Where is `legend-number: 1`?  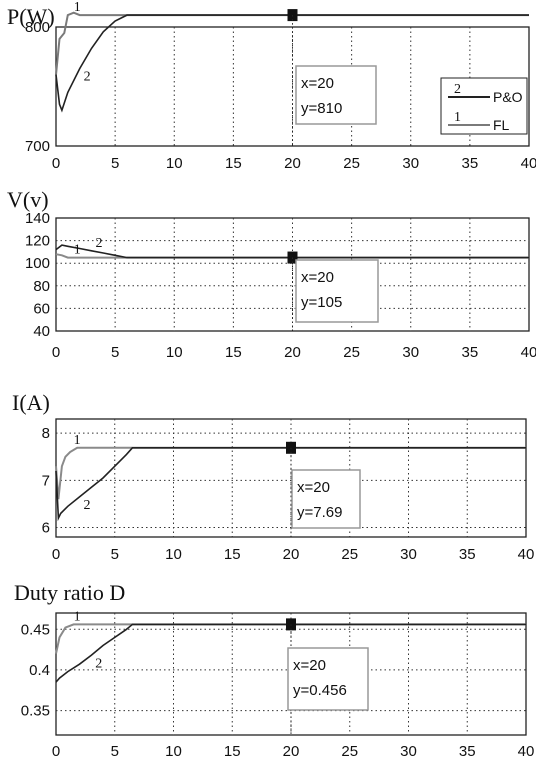 legend-number: 1 is located at coordinates (457, 117).